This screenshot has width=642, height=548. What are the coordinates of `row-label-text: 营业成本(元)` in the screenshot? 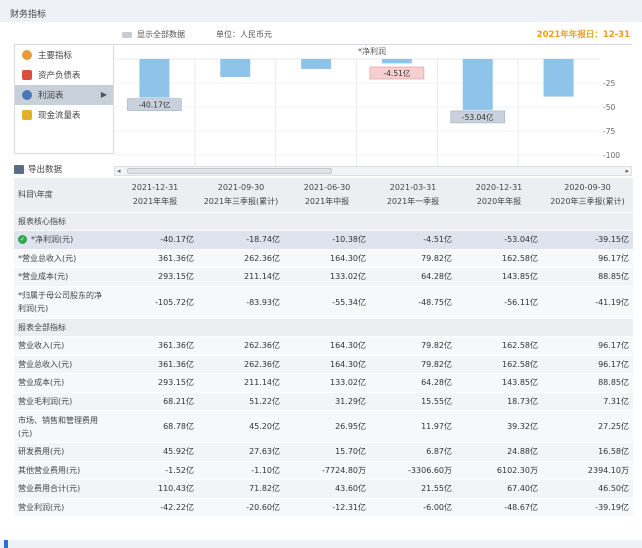 It's located at (41, 383).